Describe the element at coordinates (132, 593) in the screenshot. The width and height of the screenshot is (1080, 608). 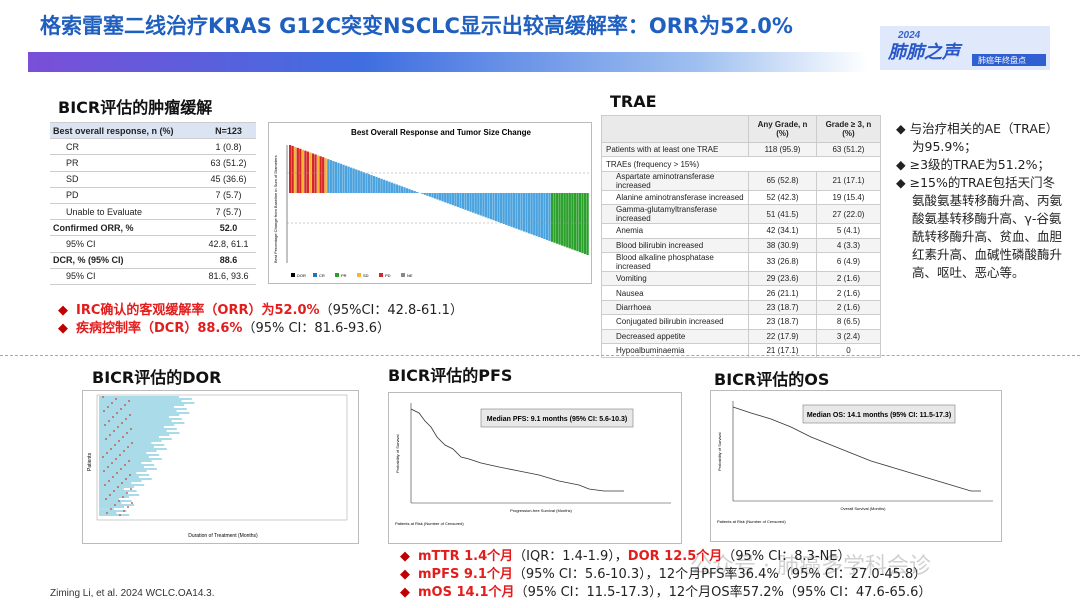
I see `citation: Ziming Li, et al. 2024 WCLC.OA14.3.` at that location.